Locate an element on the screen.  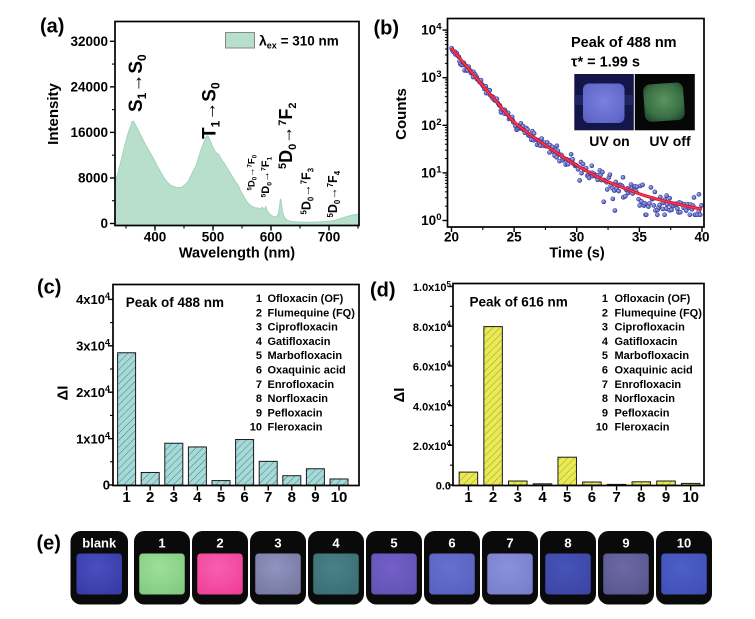
svg-text: 20 is located at coordinates (451, 237).